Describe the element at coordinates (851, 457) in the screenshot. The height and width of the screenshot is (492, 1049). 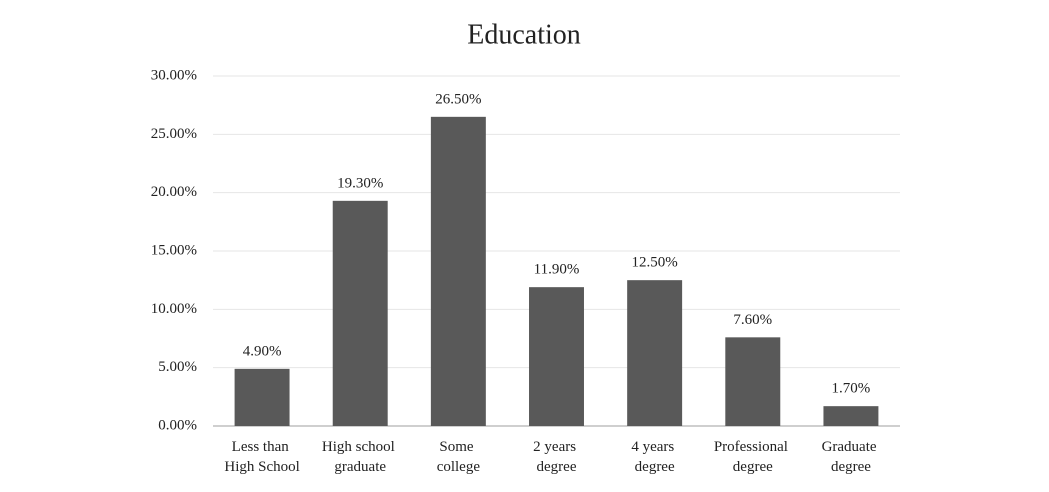
I see `x-tick-label: Graduate degree` at that location.